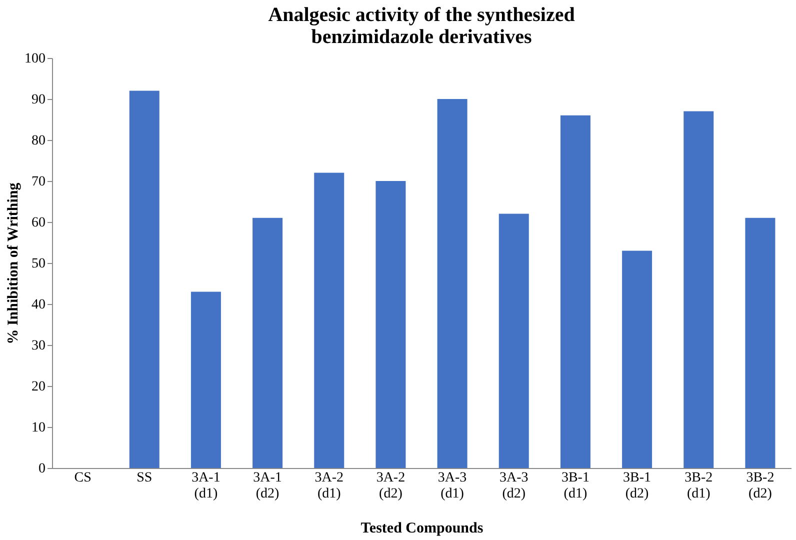 This screenshot has width=796, height=540. I want to click on y-tick-label: 100, so click(35, 59).